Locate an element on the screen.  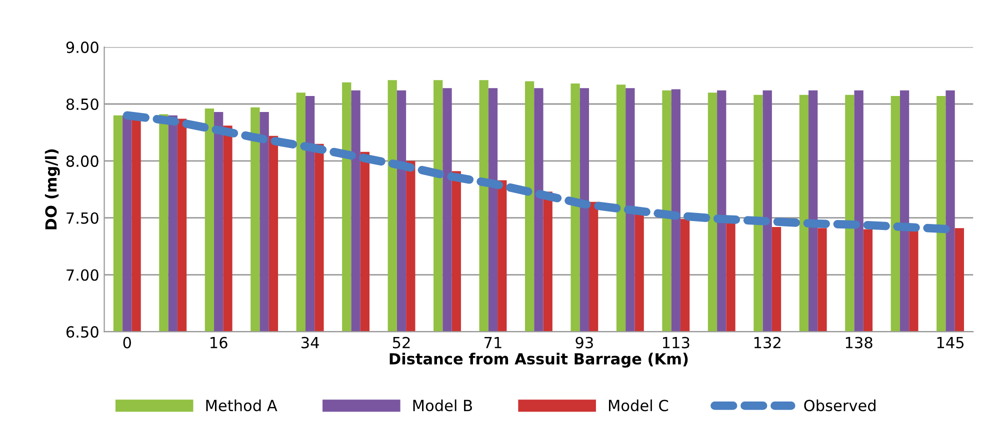
y-tick-label: 8.50 is located at coordinates (82, 104).